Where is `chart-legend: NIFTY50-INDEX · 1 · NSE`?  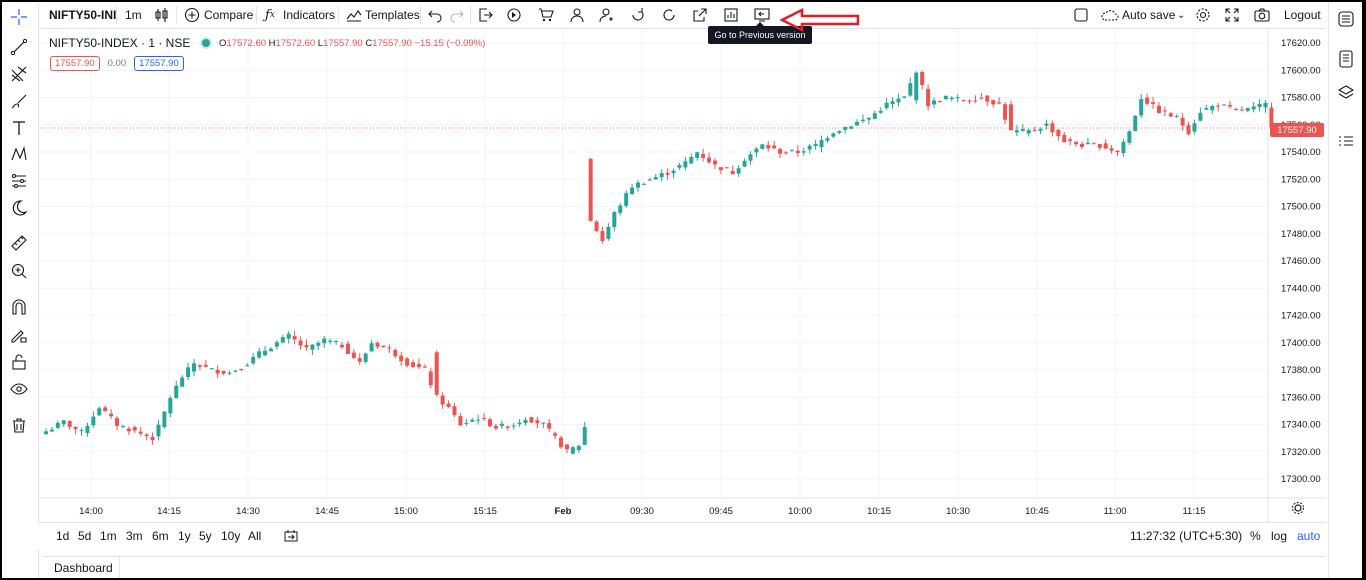
chart-legend: NIFTY50-INDEX · 1 · NSE is located at coordinates (130, 43).